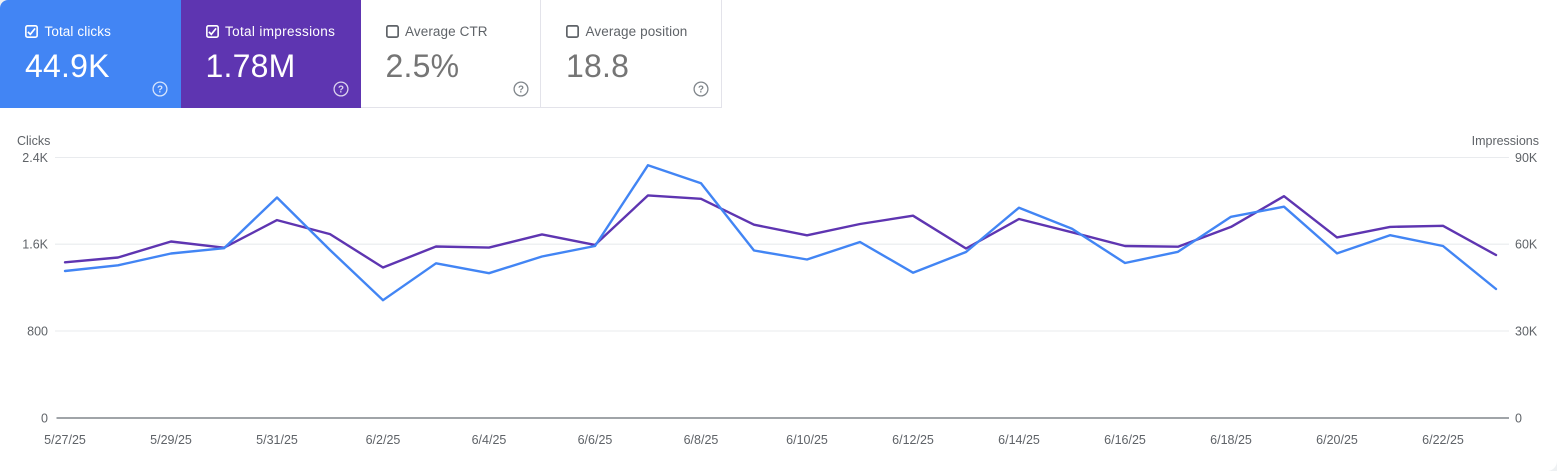 This screenshot has width=1557, height=471. What do you see at coordinates (277, 440) in the screenshot?
I see `svg-text: 5/31/25` at bounding box center [277, 440].